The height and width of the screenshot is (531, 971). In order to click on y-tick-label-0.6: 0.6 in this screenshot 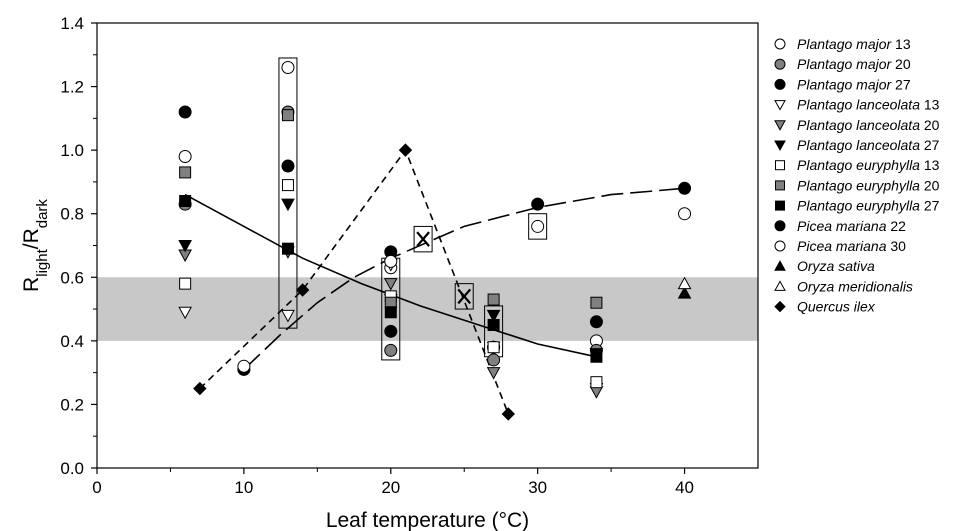, I will do `click(72, 277)`.